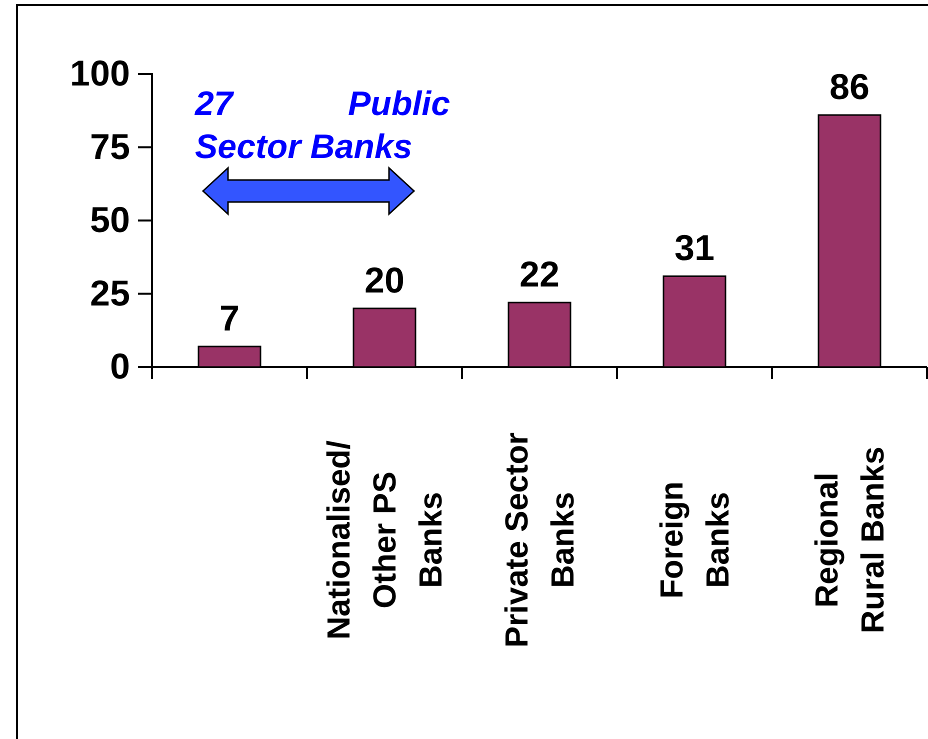 This screenshot has width=928, height=739. Describe the element at coordinates (110, 146) in the screenshot. I see `y-tick-label: 75` at that location.